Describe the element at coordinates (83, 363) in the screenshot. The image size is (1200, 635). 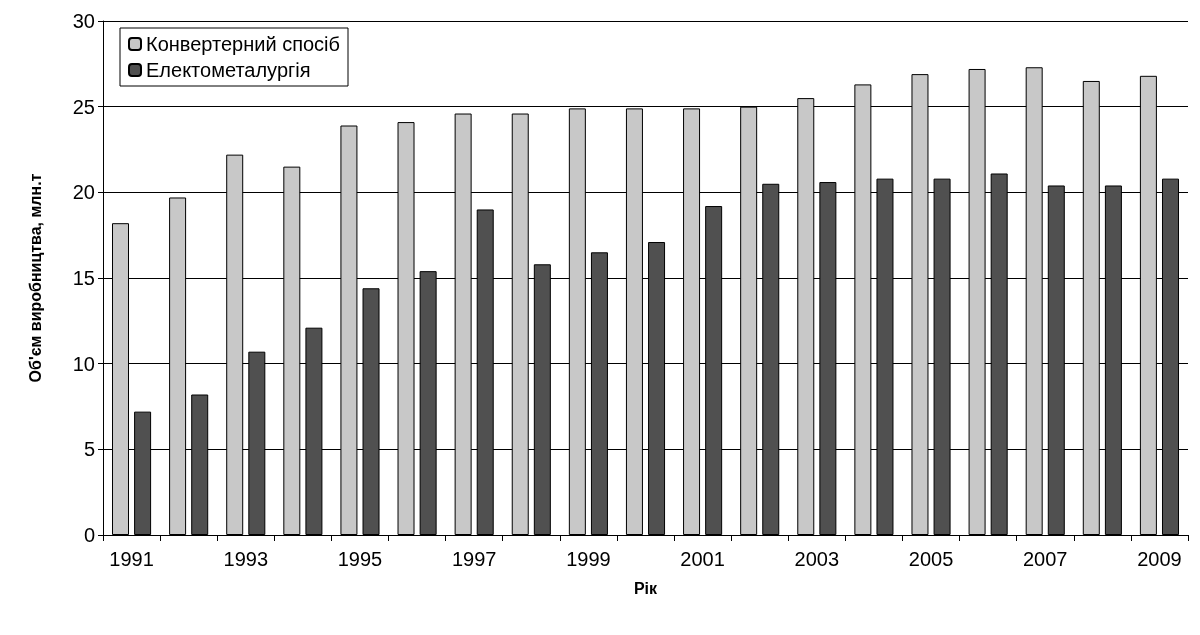
I see `y-tick-label: 10` at that location.